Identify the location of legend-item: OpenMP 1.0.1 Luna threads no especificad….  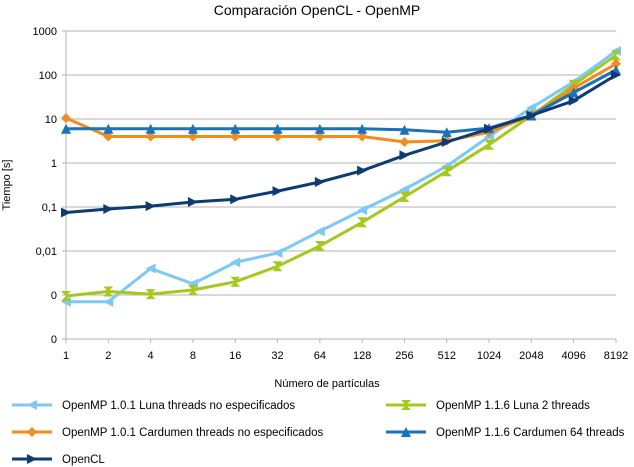
(153, 406).